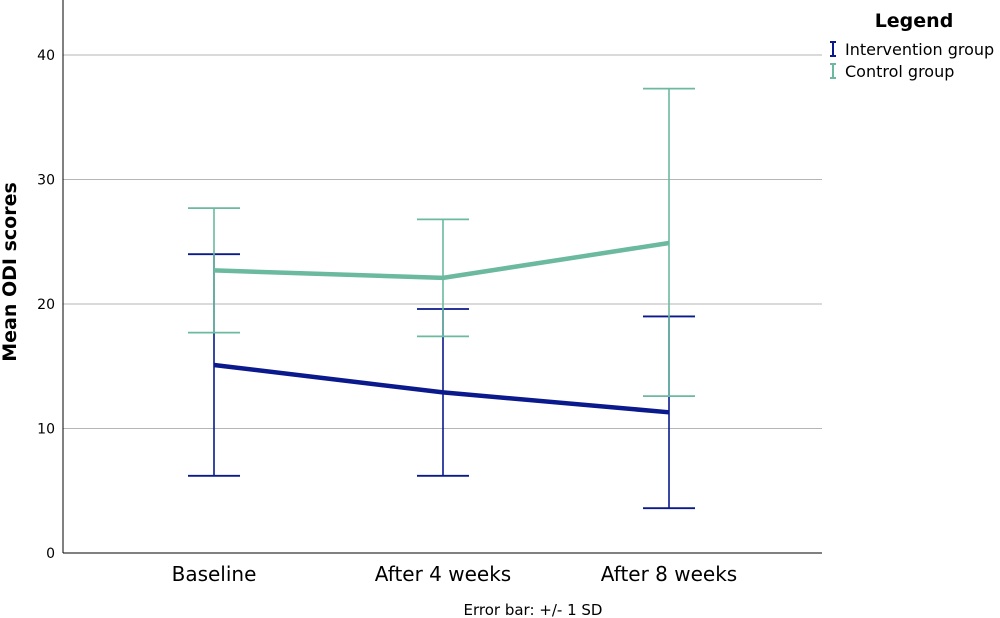  Describe the element at coordinates (669, 574) in the screenshot. I see `x-tick-label: After 8 weeks` at that location.